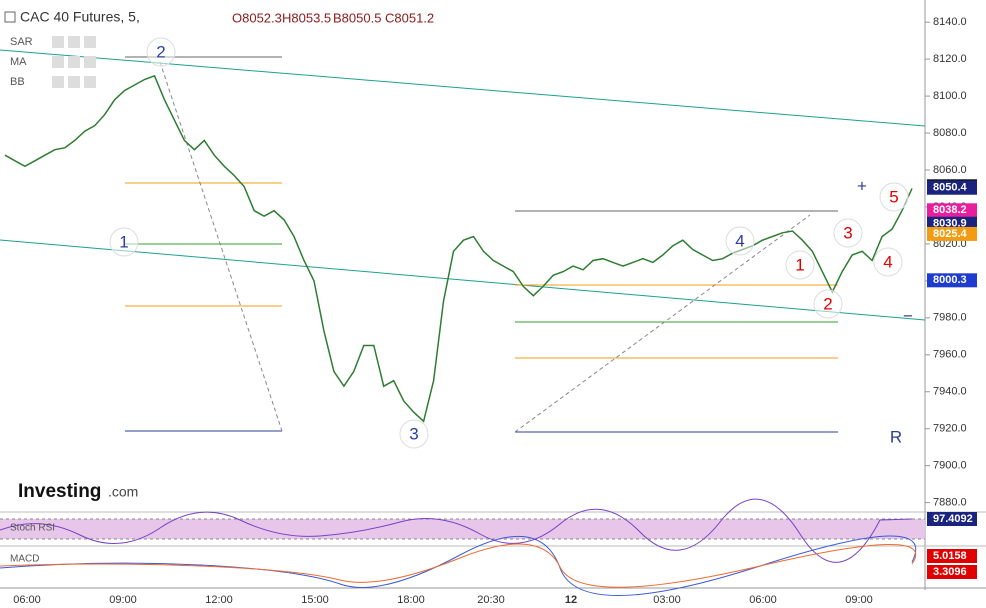 The width and height of the screenshot is (986, 608). I want to click on price-label: 8030.9, so click(950, 224).